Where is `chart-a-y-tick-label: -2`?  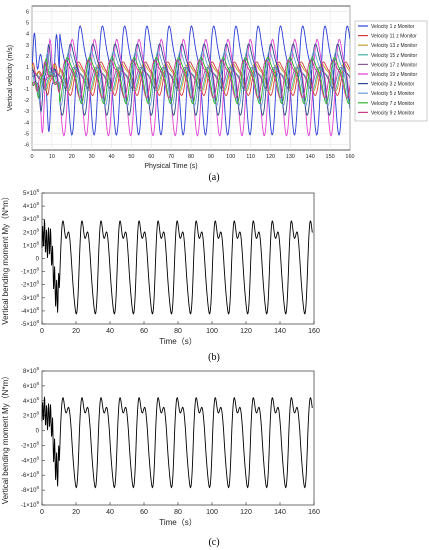
chart-a-y-tick-label: -2 is located at coordinates (26, 101).